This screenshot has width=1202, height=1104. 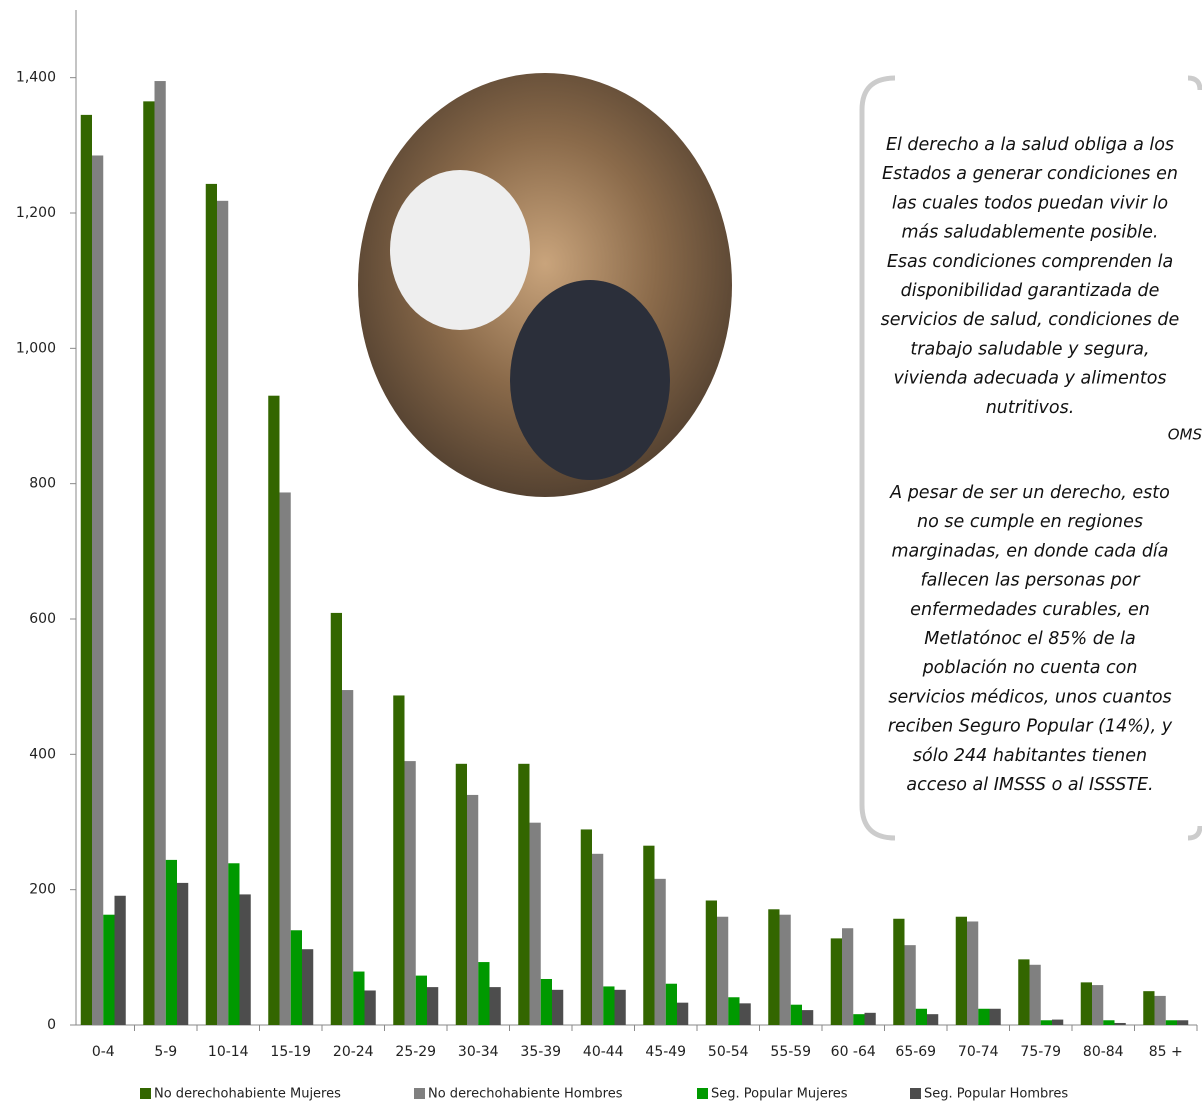 I want to click on quote-line: servicios de salud, condiciones de, so click(x=1030, y=320).